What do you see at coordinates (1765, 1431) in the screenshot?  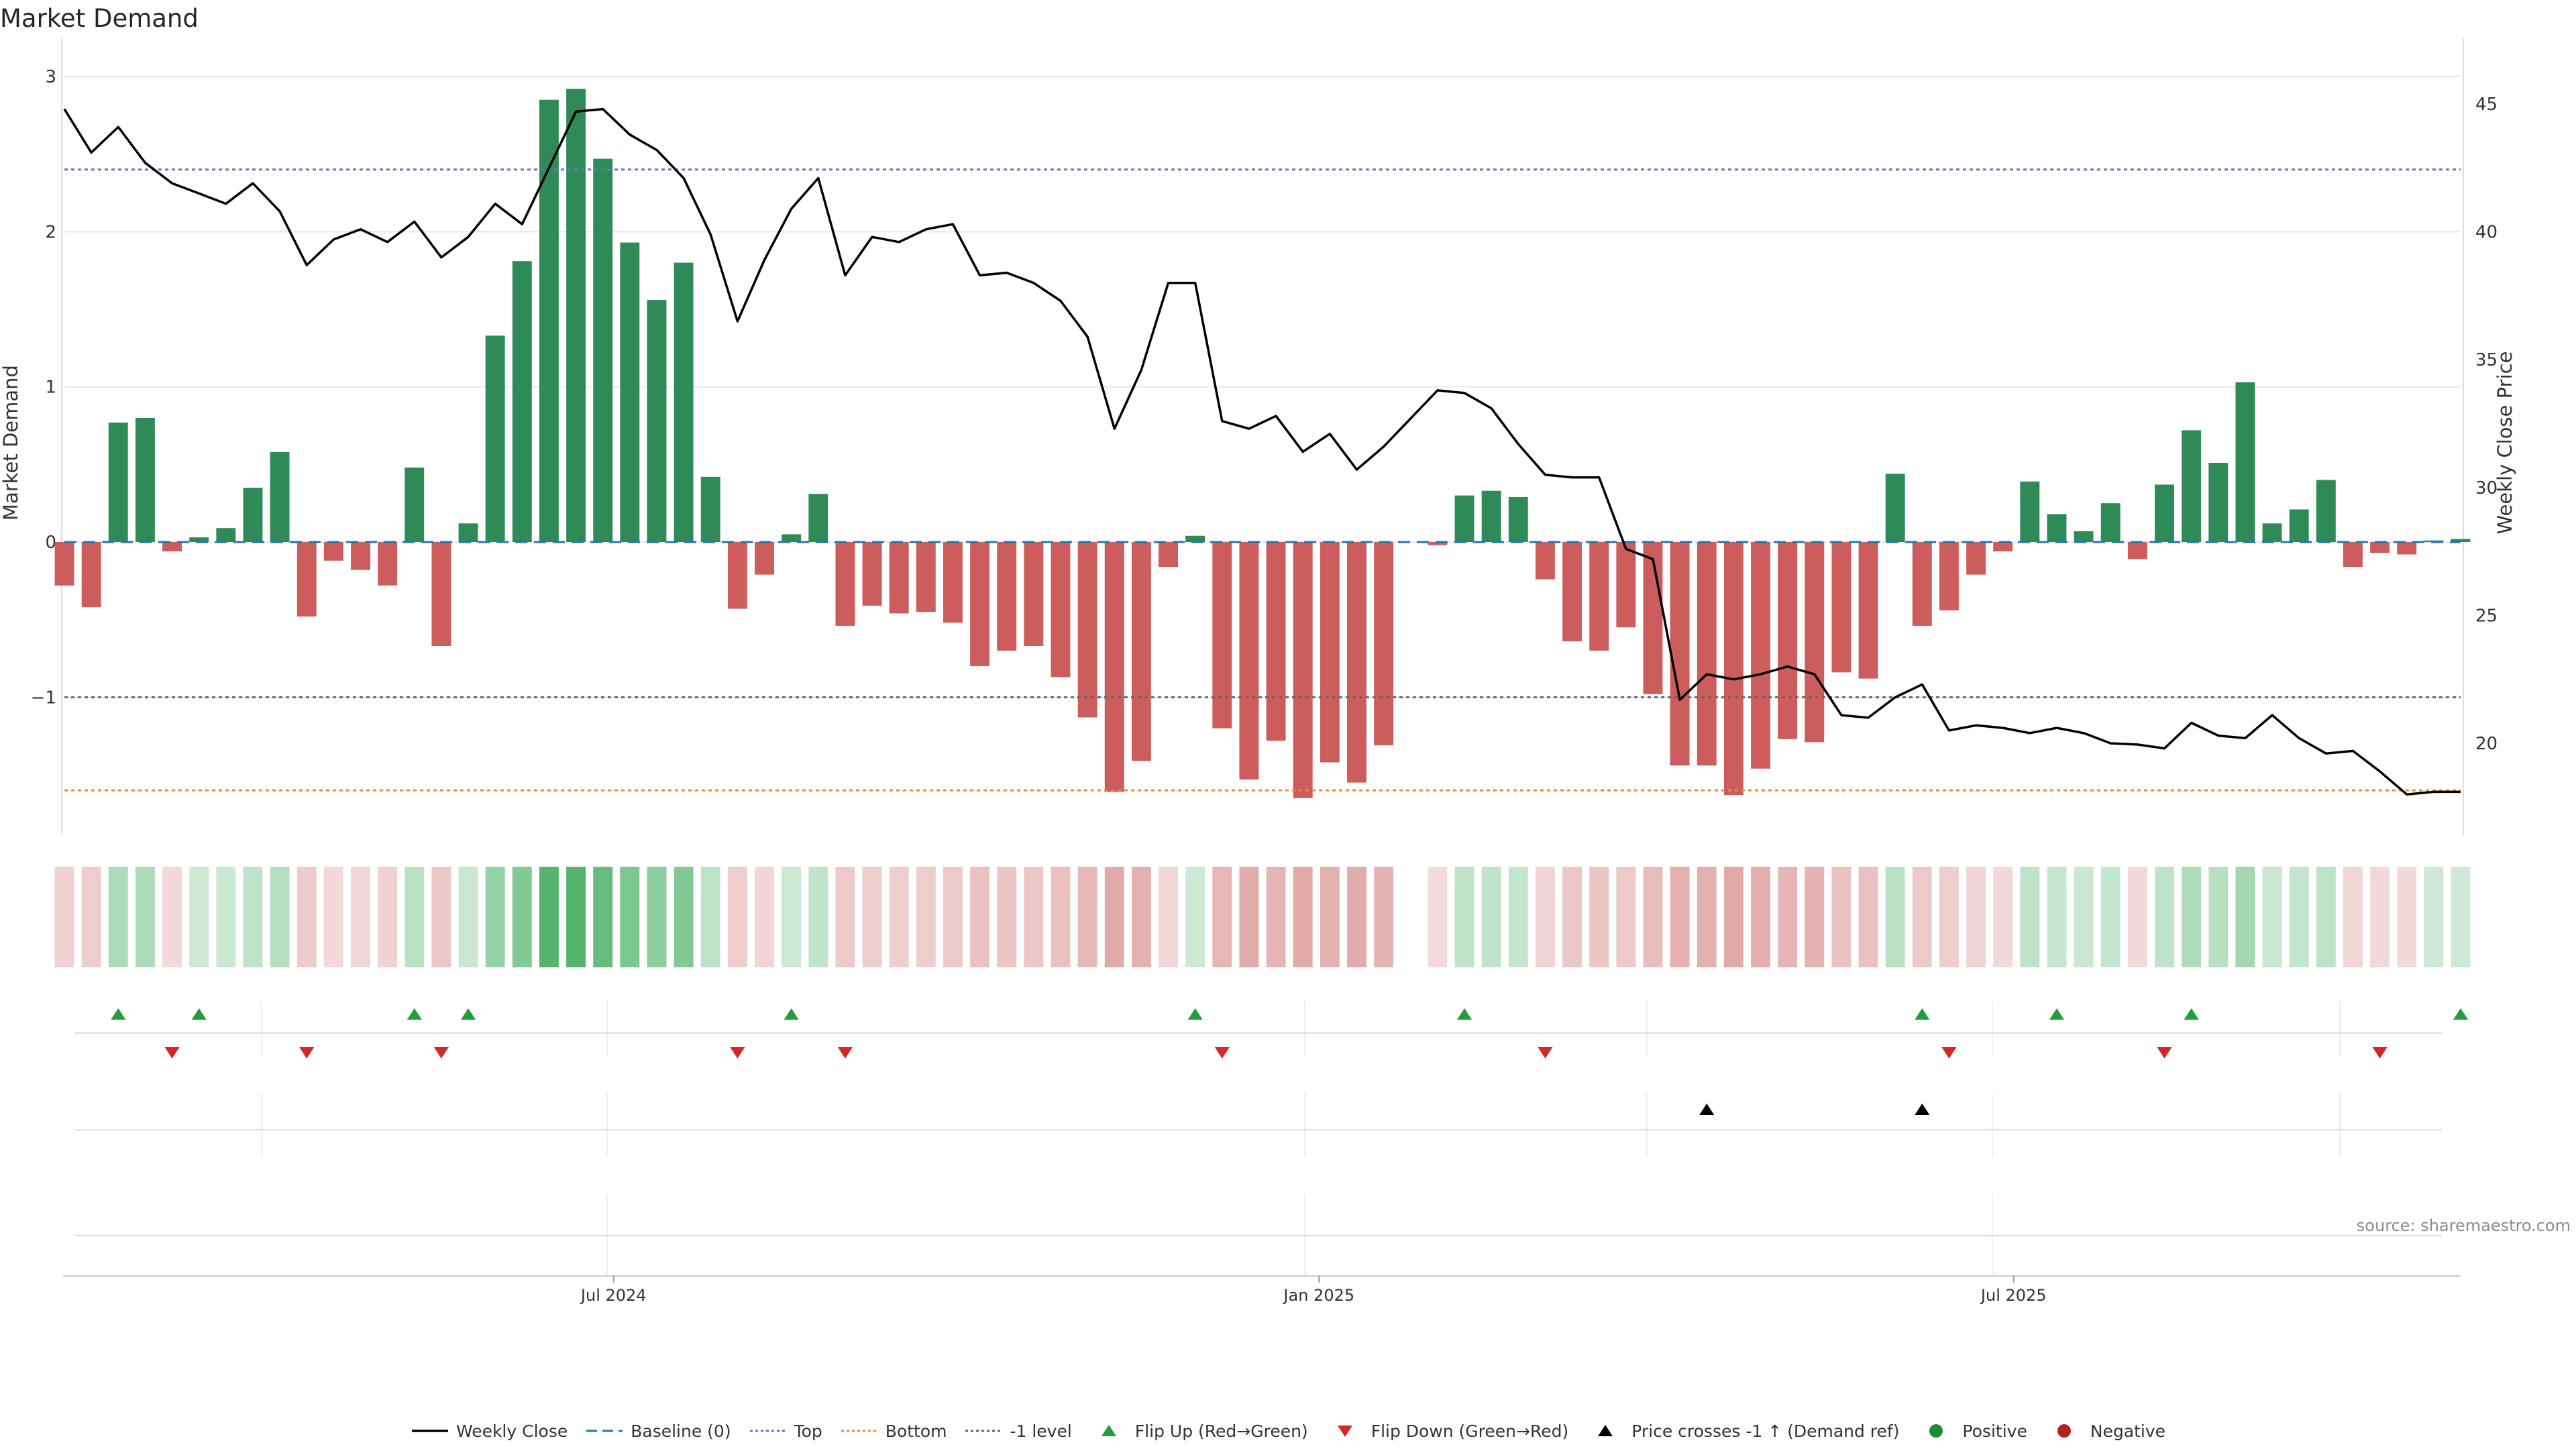 I see `legend-label: Price crosses -1 ↑ (Demand ref)` at bounding box center [1765, 1431].